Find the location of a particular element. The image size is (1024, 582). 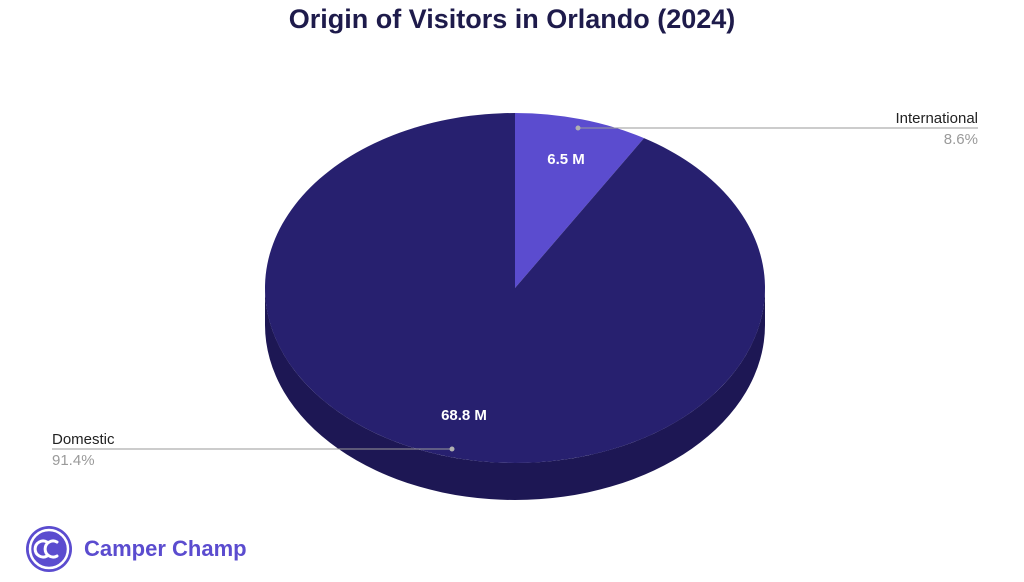

pie-slice-international is located at coordinates (580, 200).